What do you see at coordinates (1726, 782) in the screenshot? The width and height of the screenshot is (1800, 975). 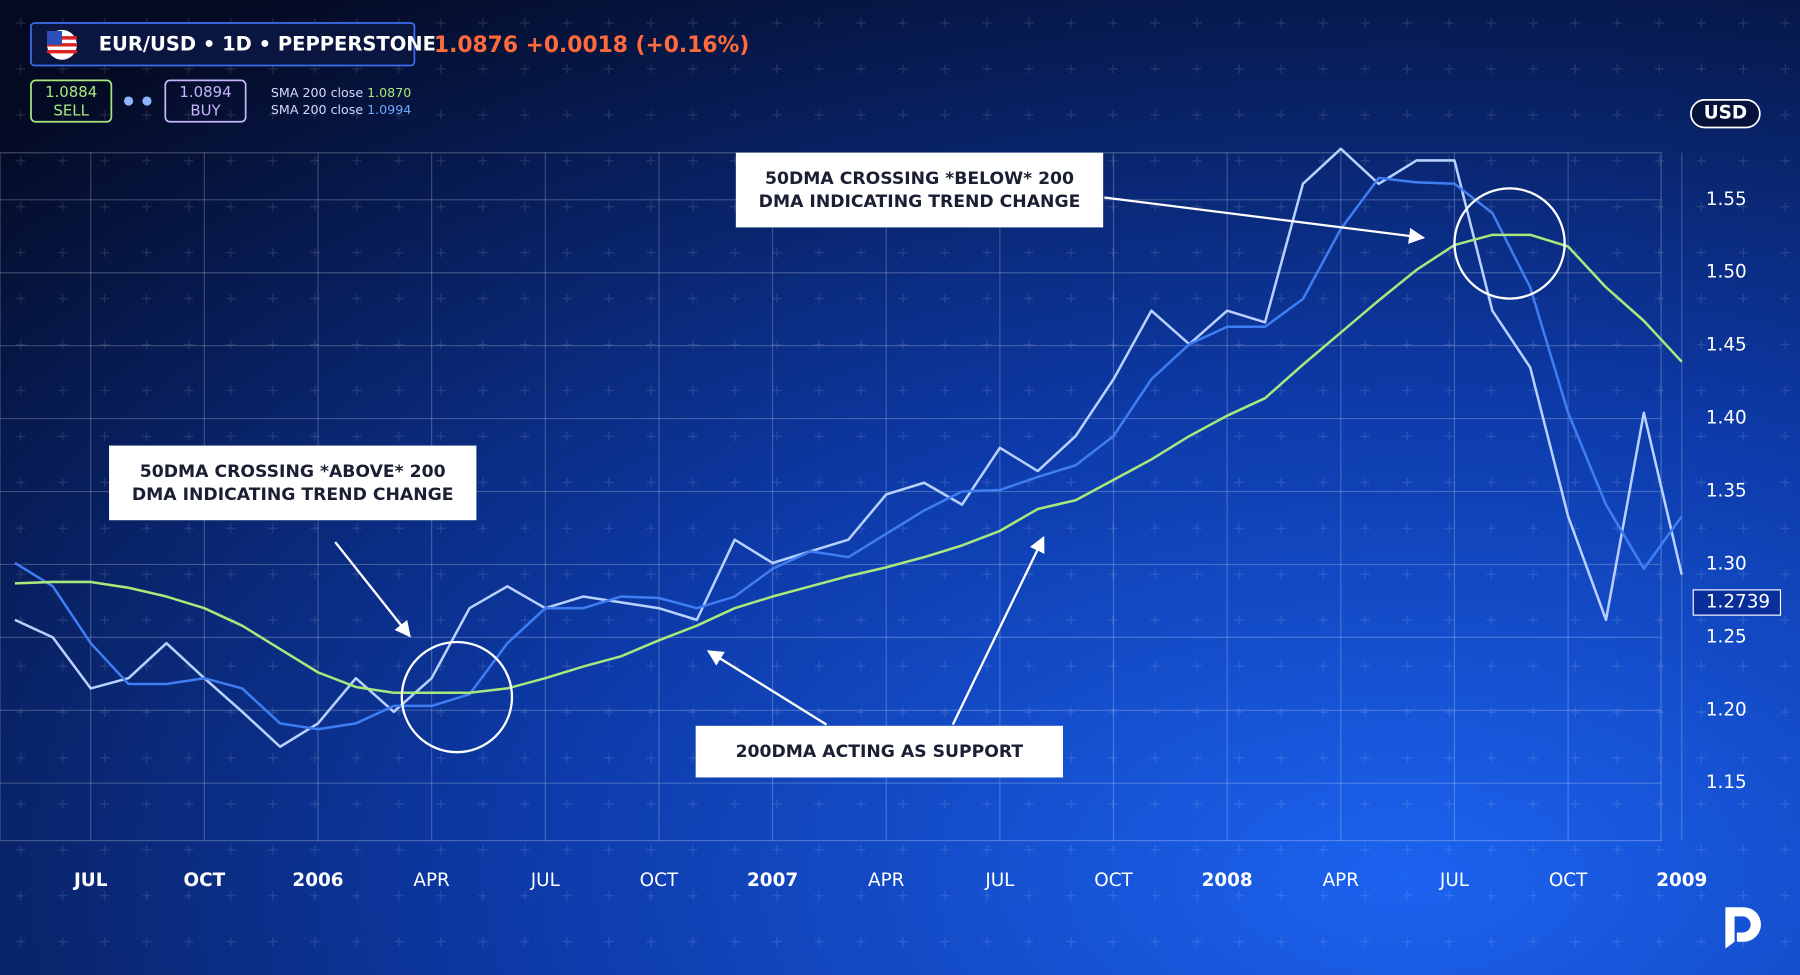 I see `y-tick-label: 1.15` at bounding box center [1726, 782].